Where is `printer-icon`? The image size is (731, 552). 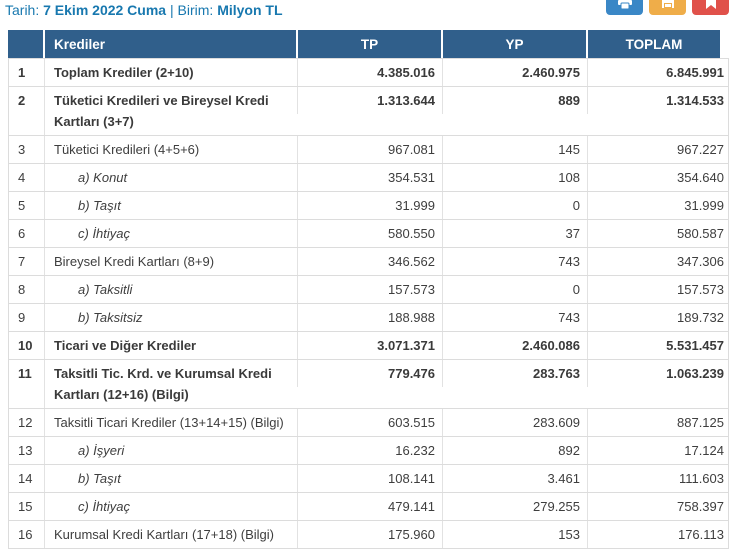 printer-icon is located at coordinates (625, 4).